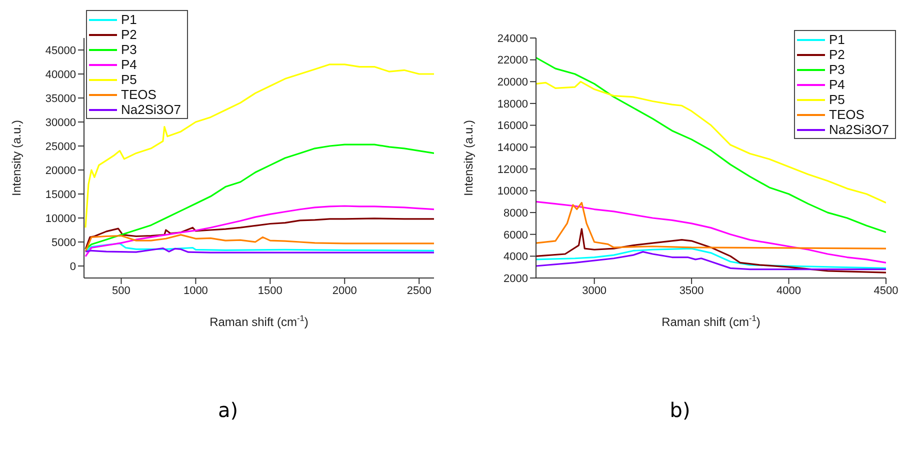 This screenshot has width=902, height=452. What do you see at coordinates (516, 235) in the screenshot?
I see `y-tick-label: 6000` at bounding box center [516, 235].